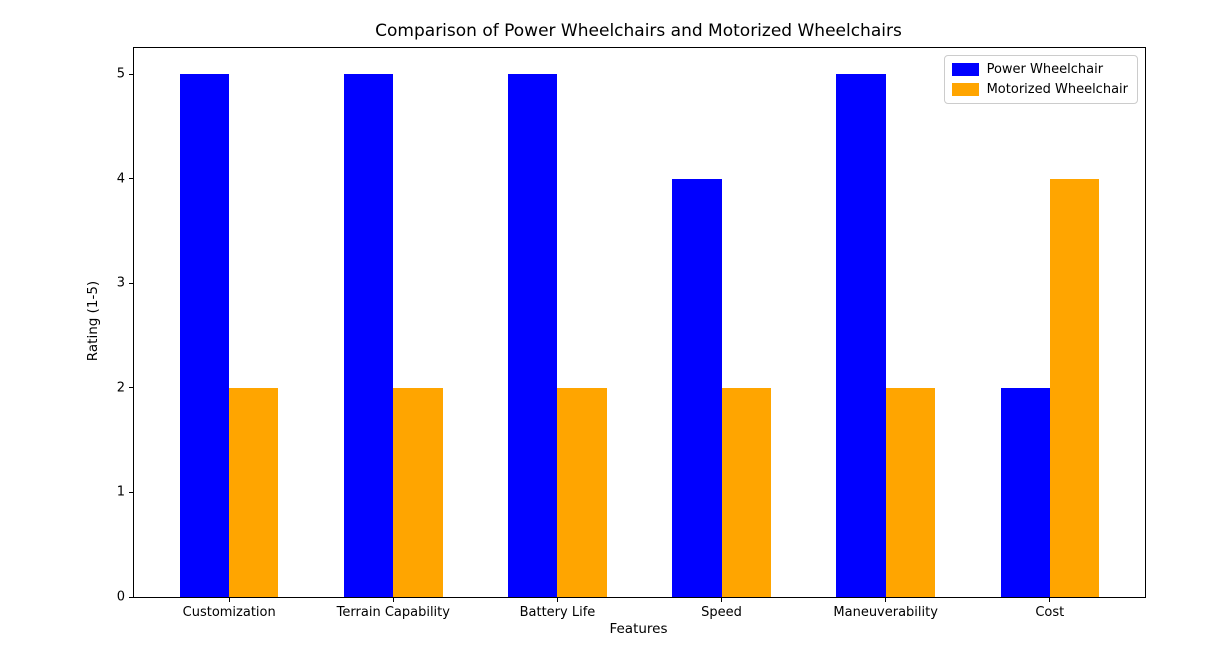 The width and height of the screenshot is (1210, 653). I want to click on bar-motorized-wheelchair-terrain-capability, so click(418, 492).